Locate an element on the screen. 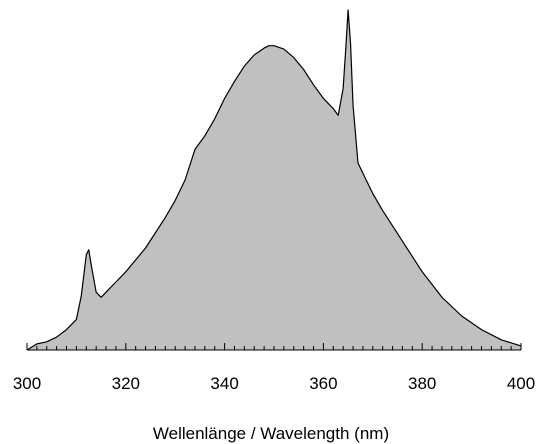  x-tick-label: 300 is located at coordinates (27, 383).